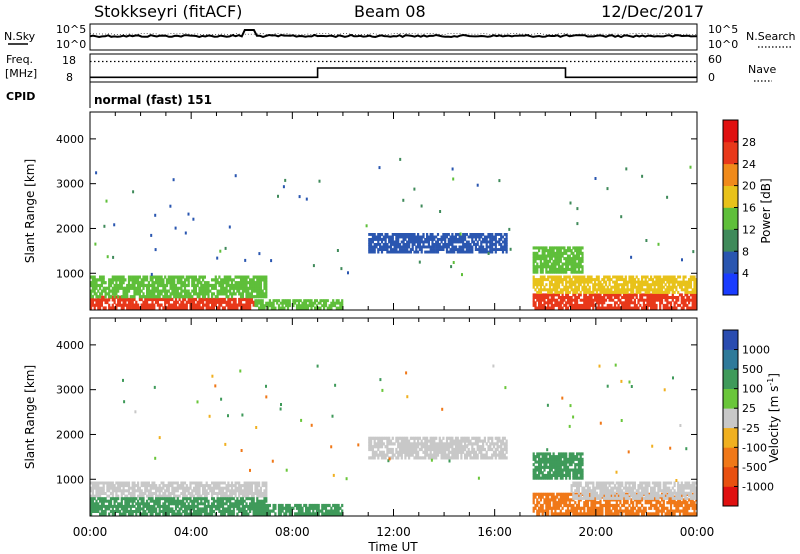 This screenshot has height=554, width=800. What do you see at coordinates (715, 59) in the screenshot?
I see `nave-tick-top: 60` at bounding box center [715, 59].